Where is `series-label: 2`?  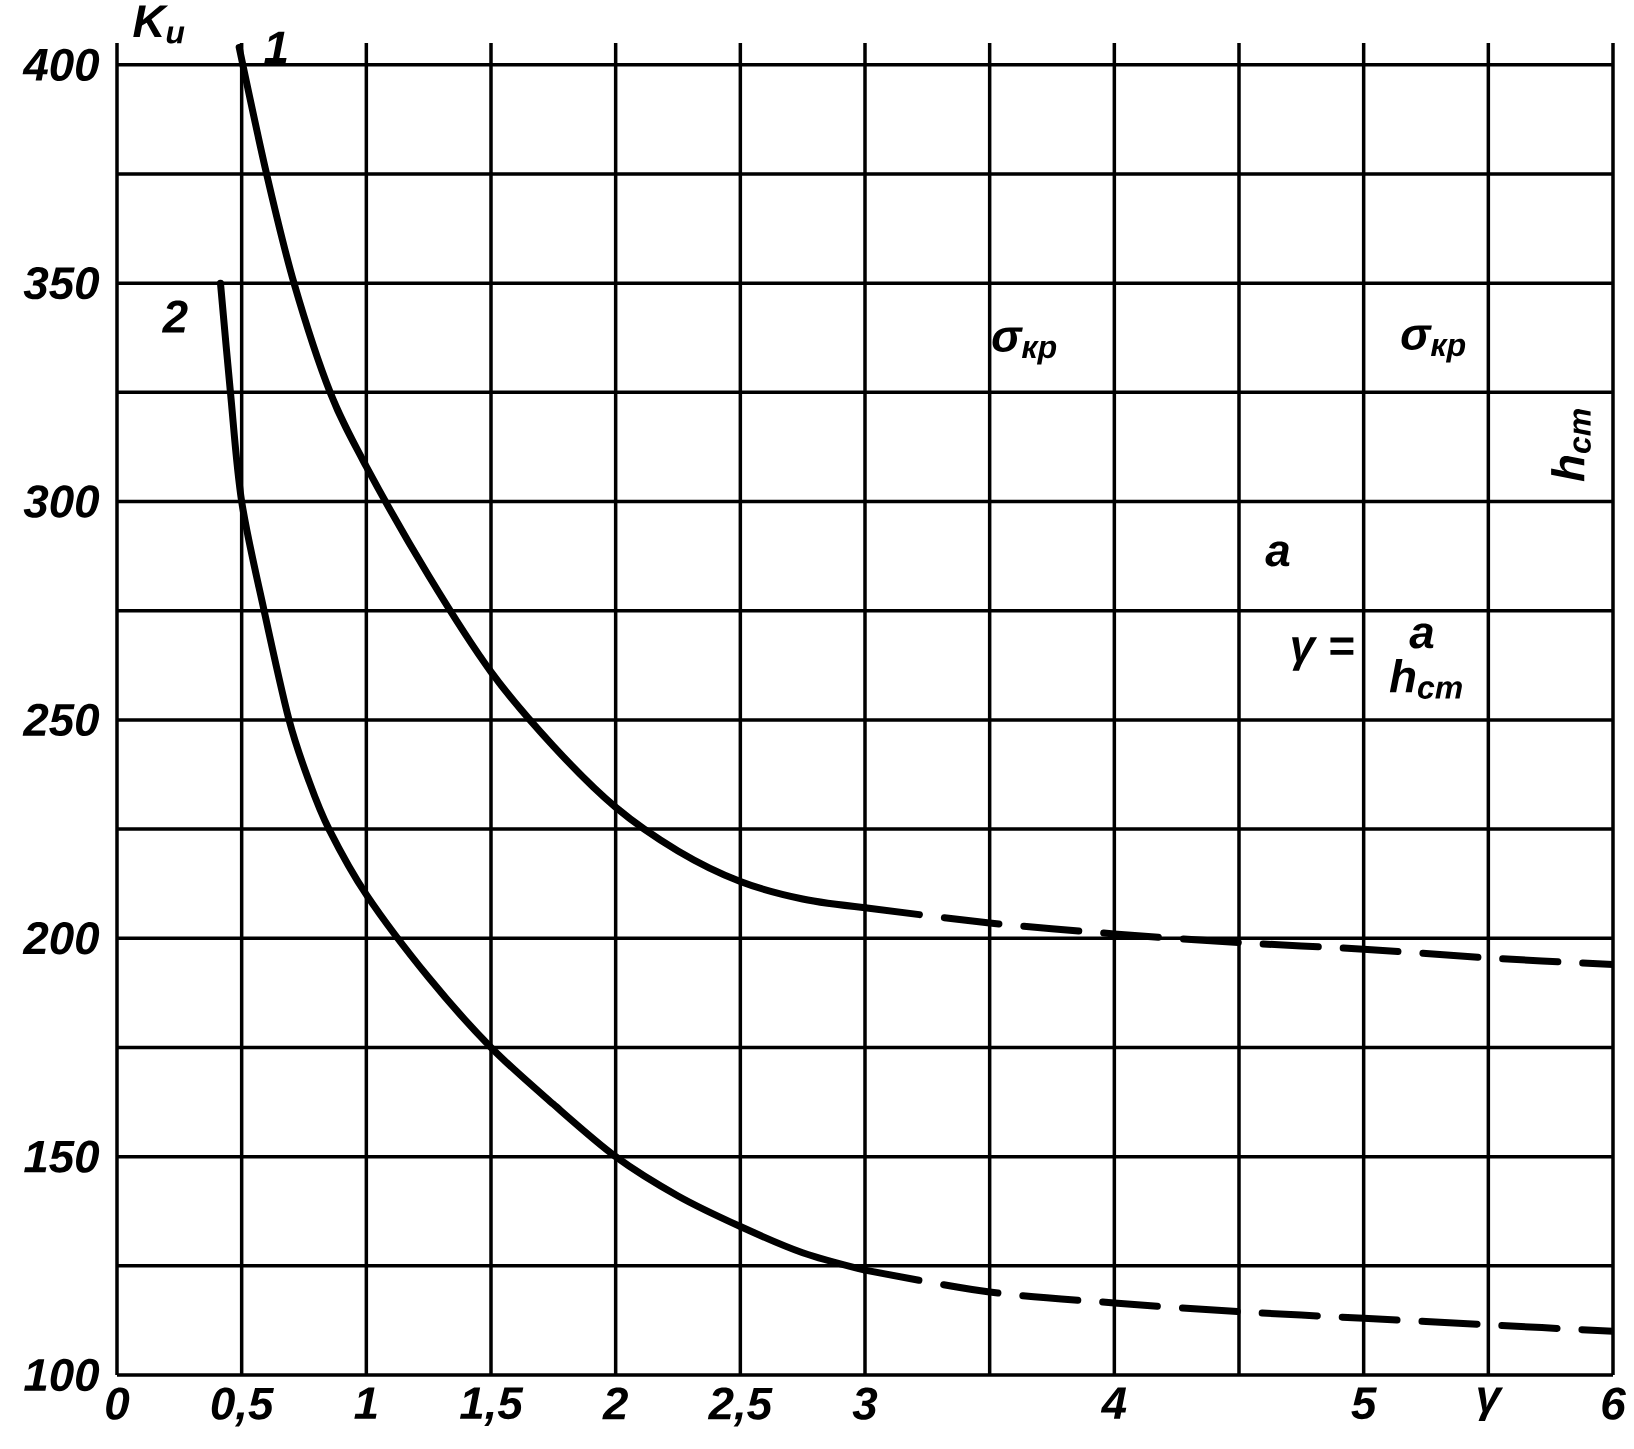
series-label: 2 is located at coordinates (174, 316).